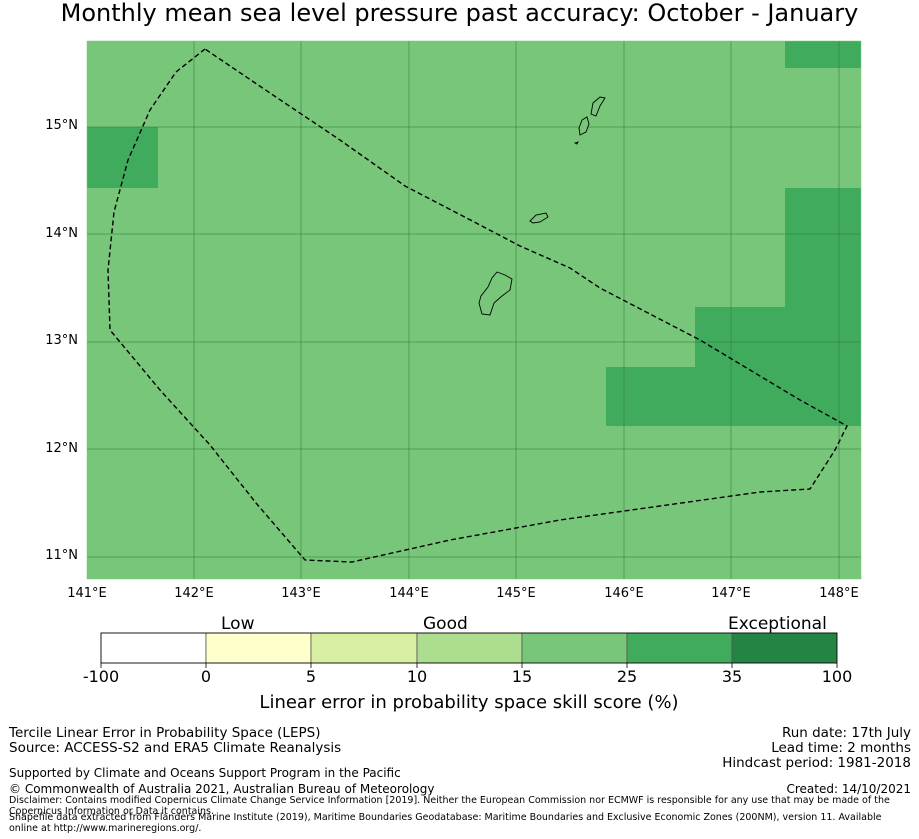  What do you see at coordinates (846, 733) in the screenshot?
I see `run-date: Run date: 17th July` at bounding box center [846, 733].